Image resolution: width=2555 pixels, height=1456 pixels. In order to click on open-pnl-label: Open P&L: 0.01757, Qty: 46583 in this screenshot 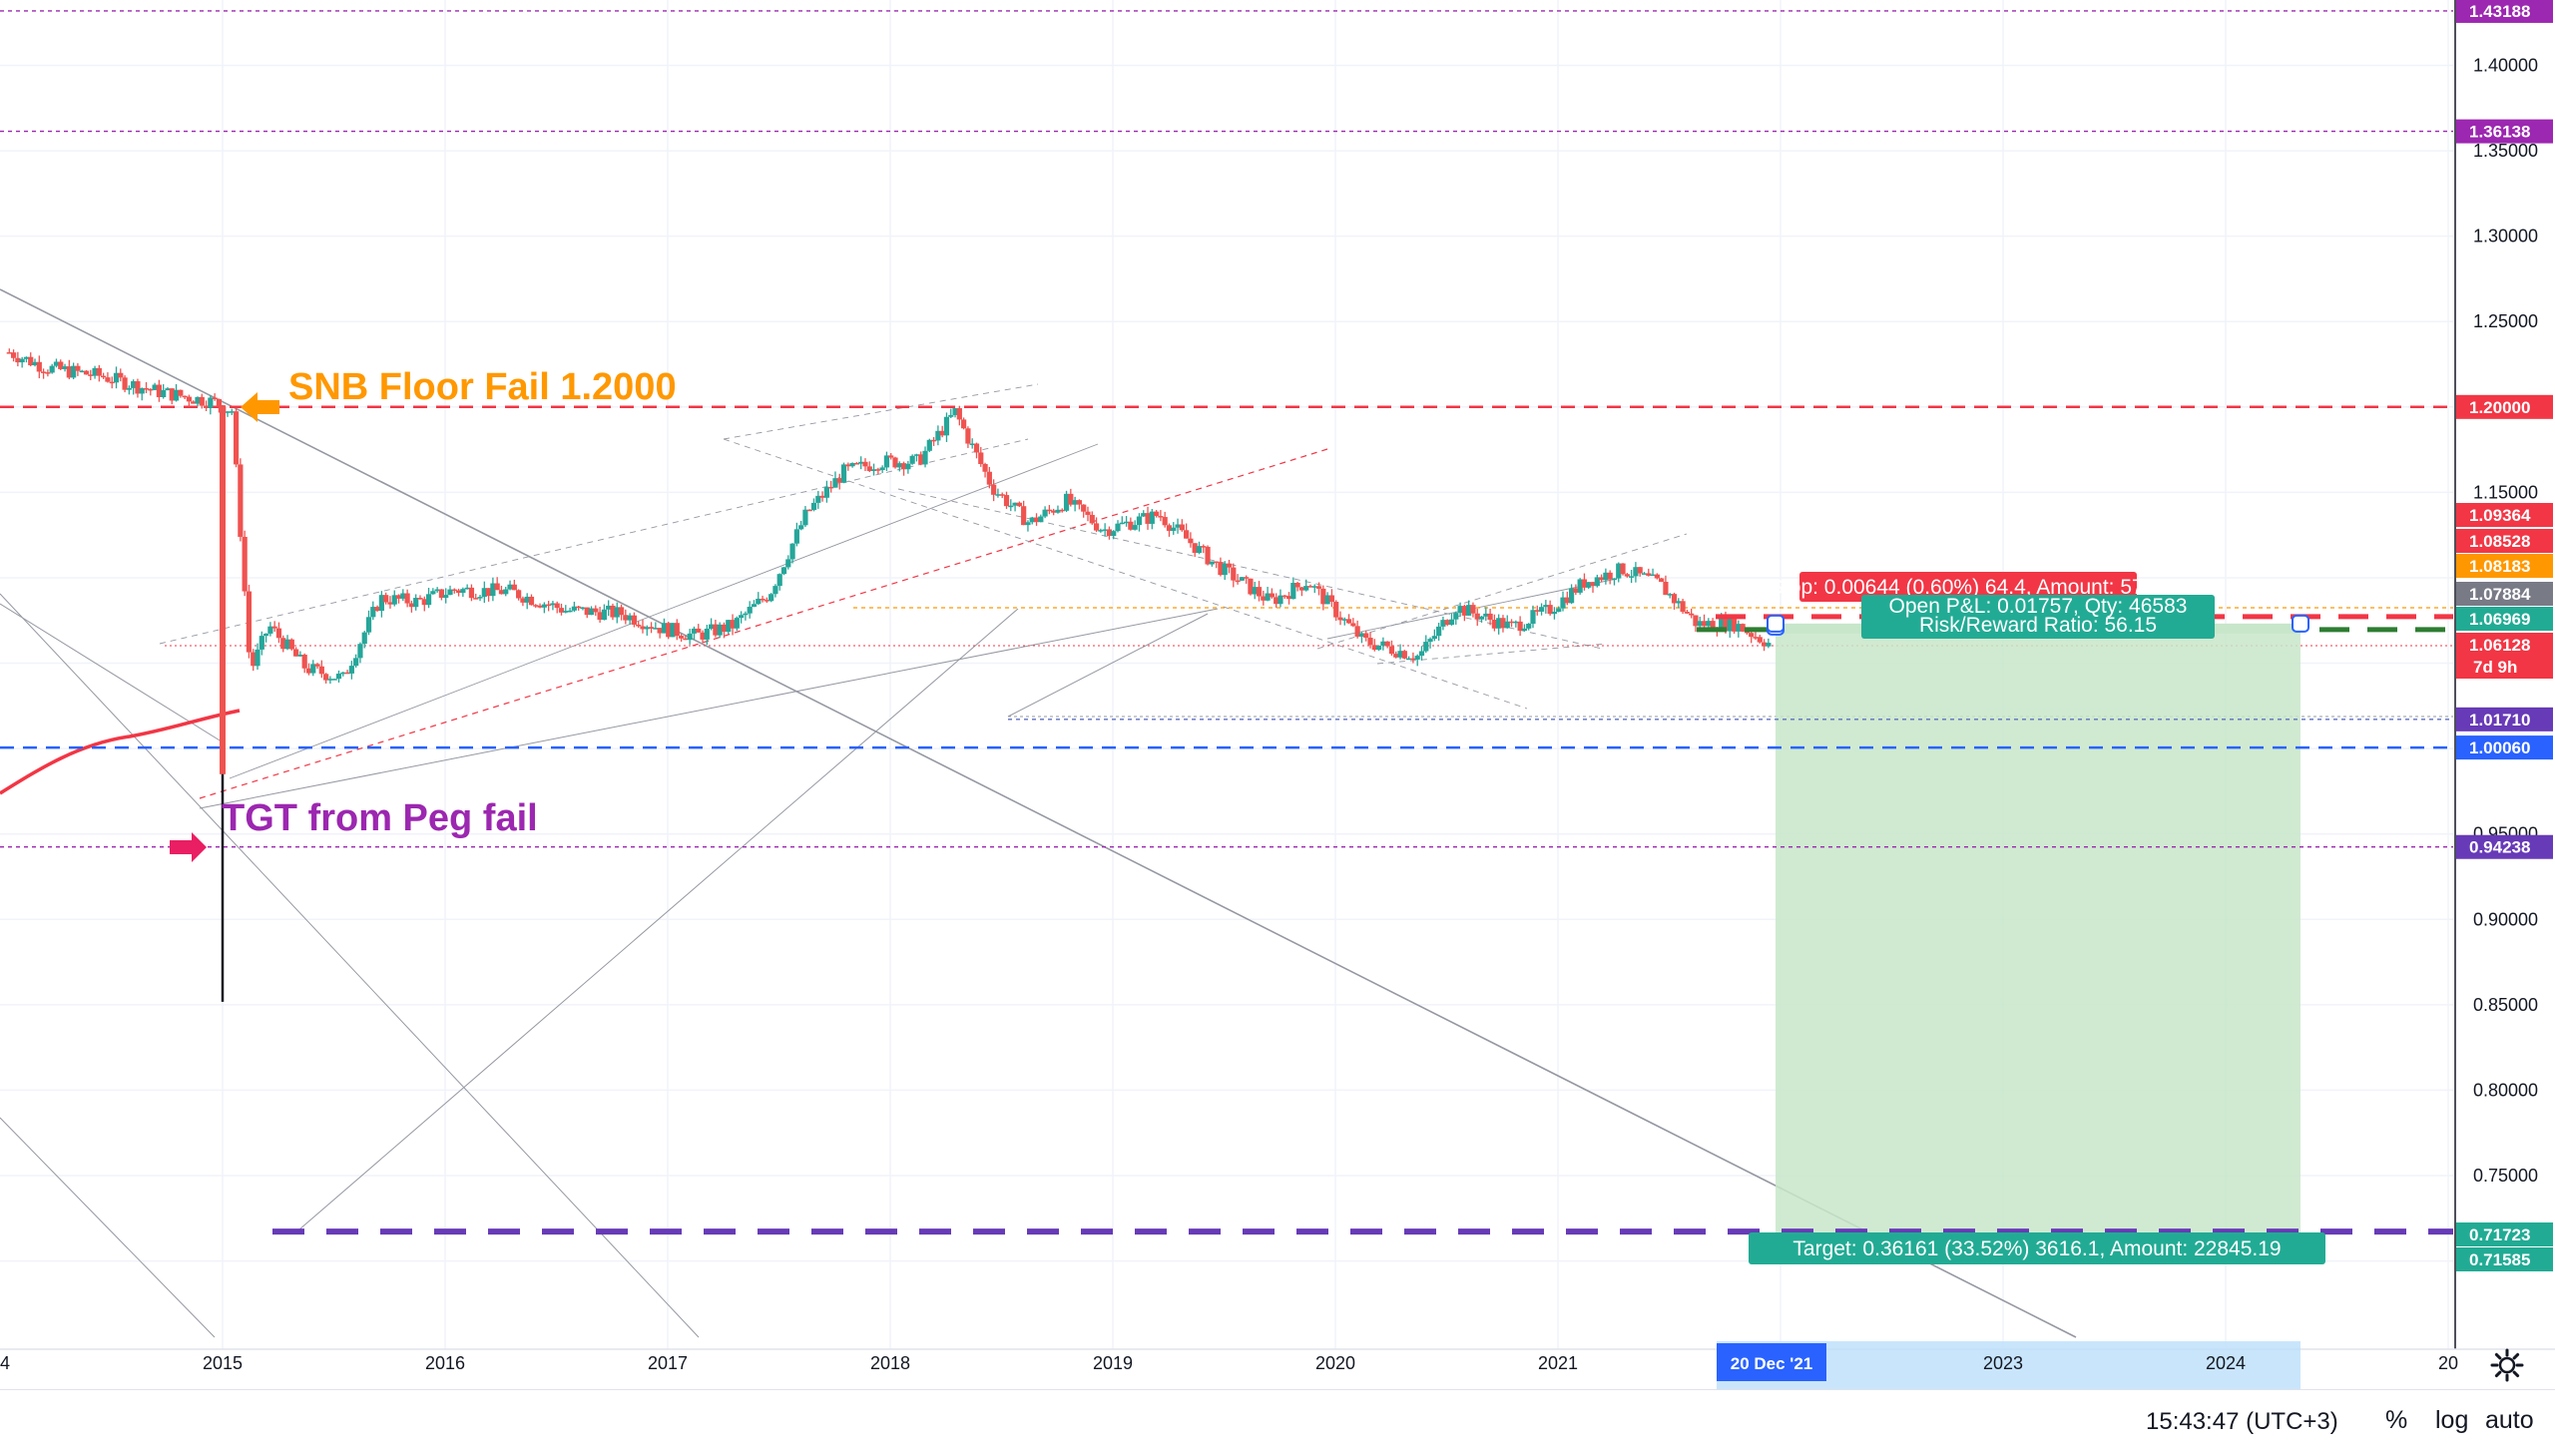, I will do `click(2038, 606)`.